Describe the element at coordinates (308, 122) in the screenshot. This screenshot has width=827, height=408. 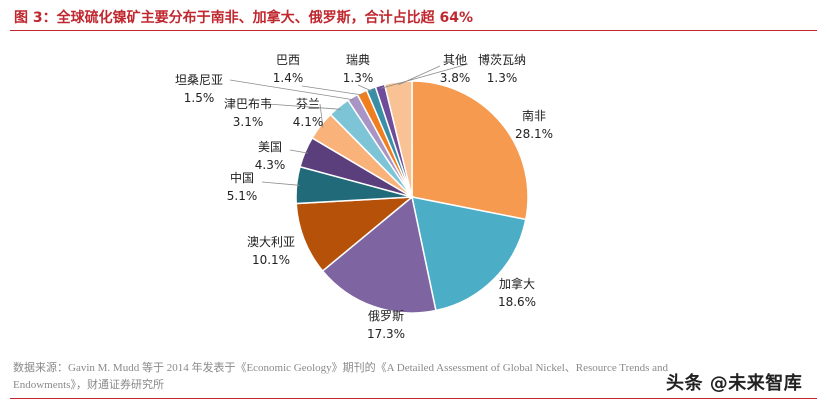
I see `slice-value-label: 4.1%` at that location.